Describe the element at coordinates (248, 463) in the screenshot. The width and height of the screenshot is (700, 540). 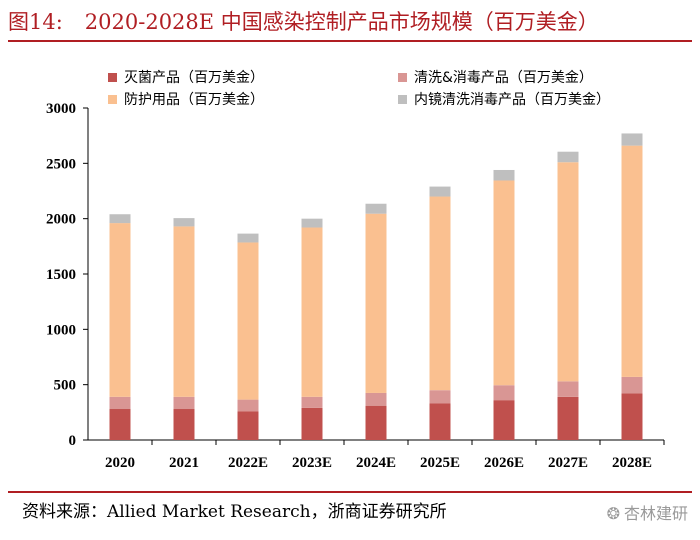
I see `x-tick-label: 2022E` at that location.